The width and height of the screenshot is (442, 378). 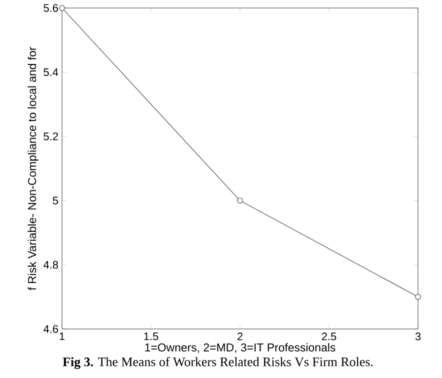 I want to click on x-tick-label: 2.5, so click(x=329, y=336).